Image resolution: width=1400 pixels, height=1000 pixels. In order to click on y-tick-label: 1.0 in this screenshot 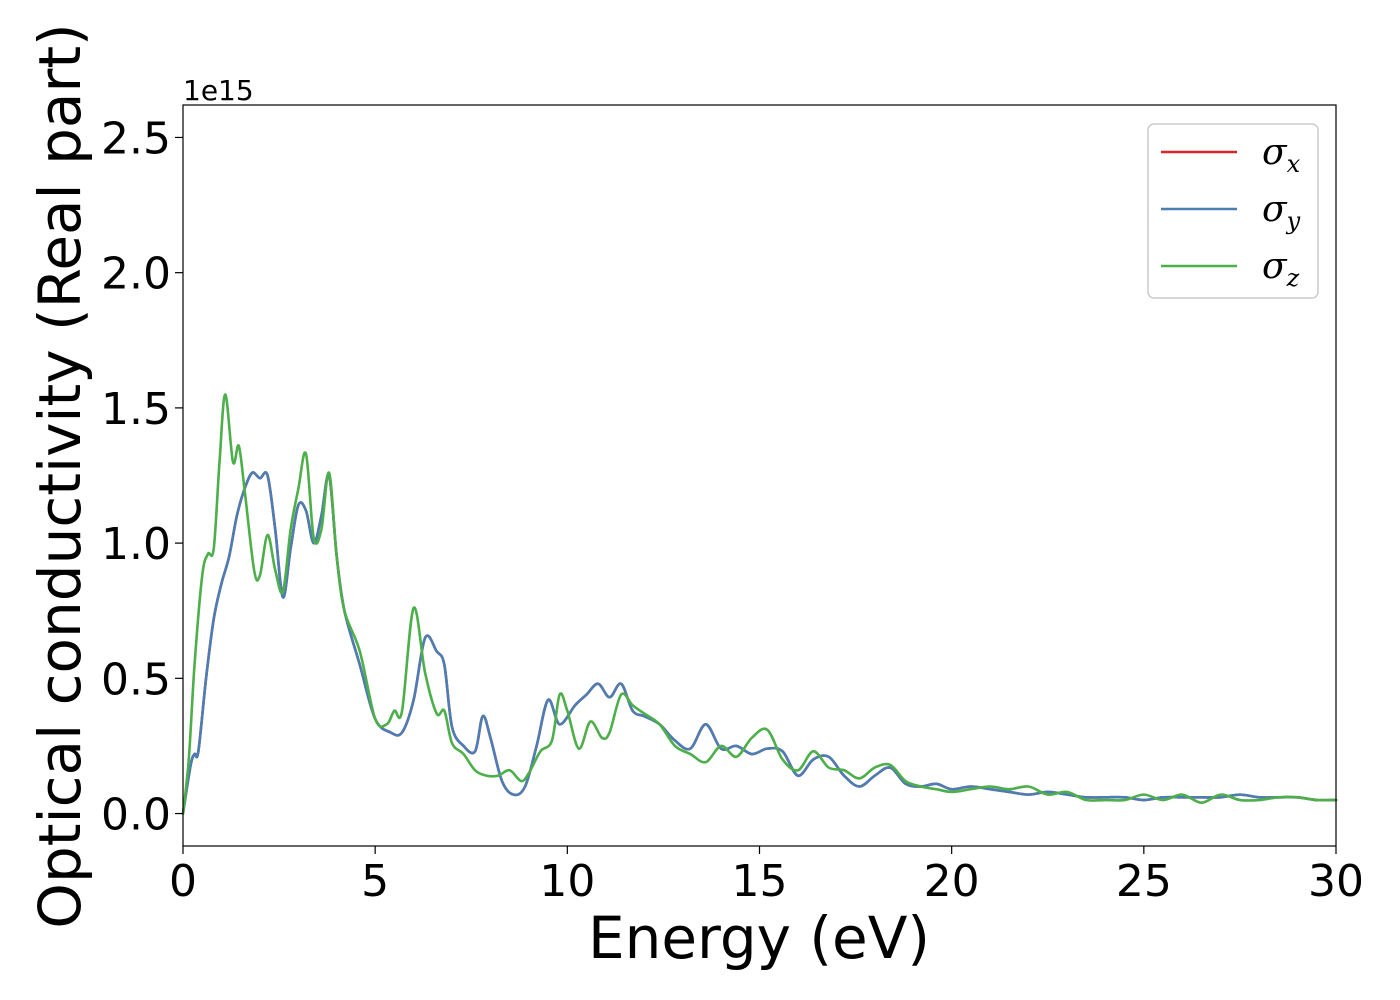, I will do `click(136, 544)`.